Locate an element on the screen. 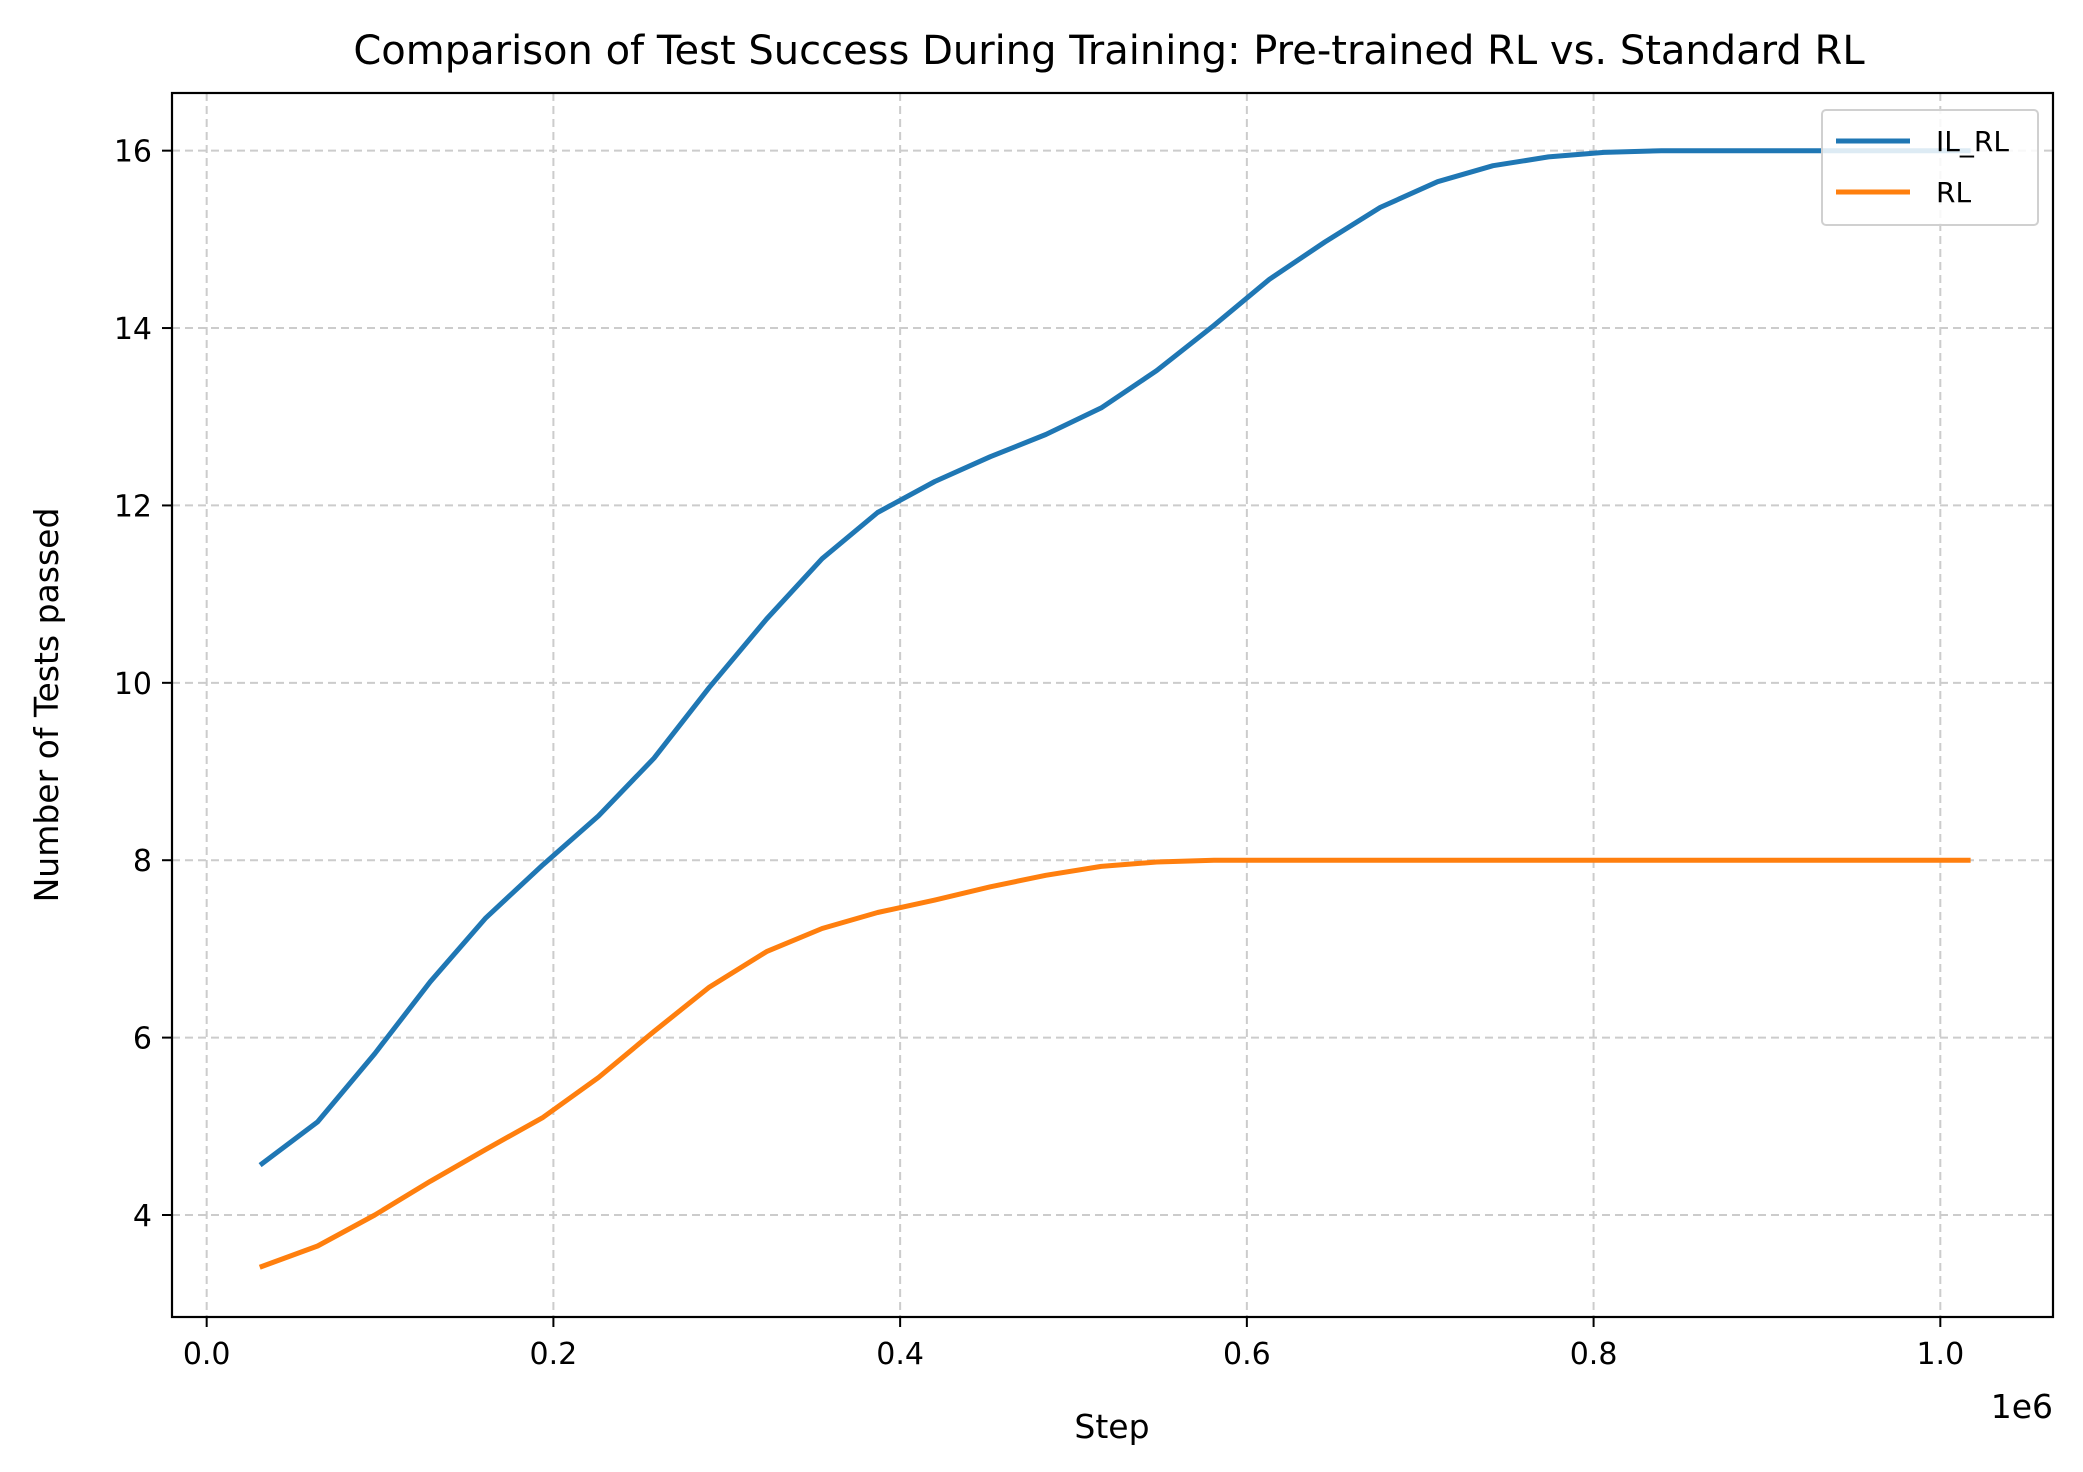 The width and height of the screenshot is (2083, 1472). y-tick-label: 8 is located at coordinates (142, 861).